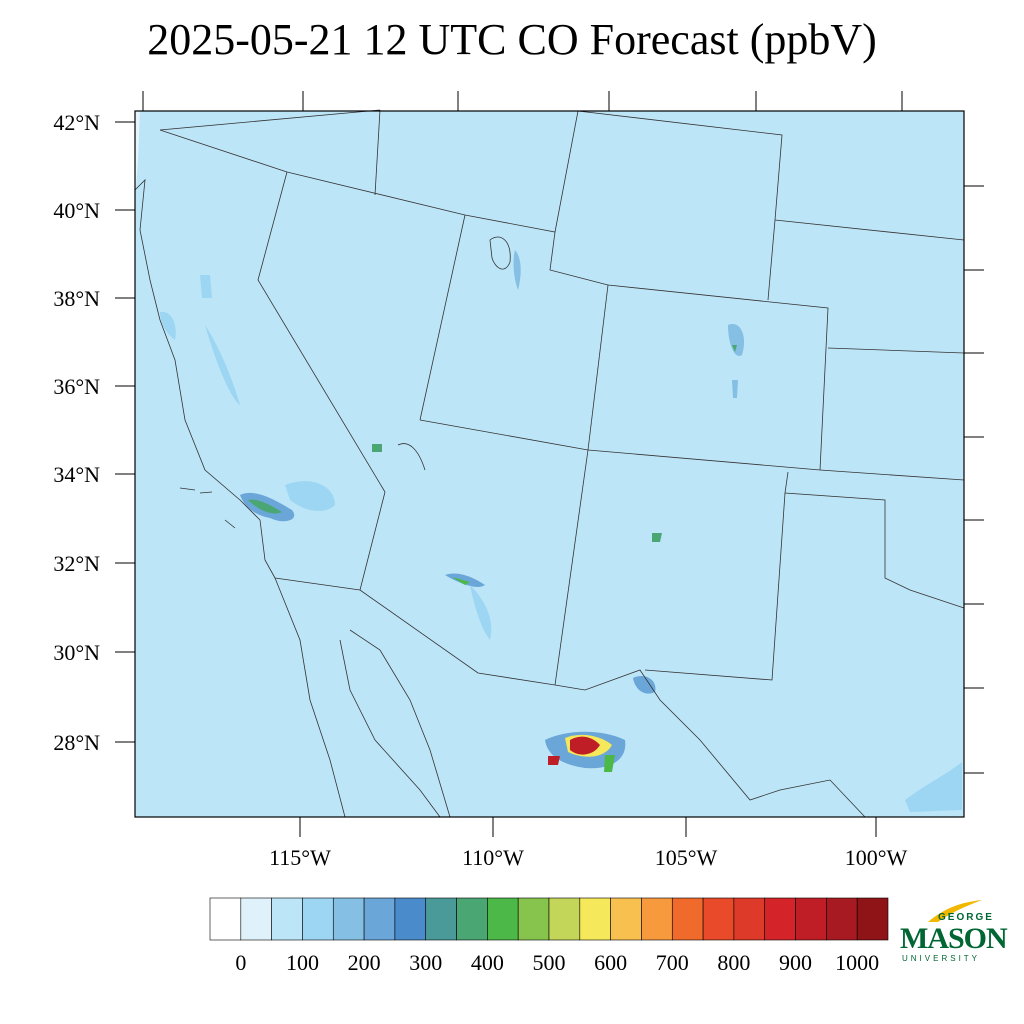 This screenshot has height=1024, width=1024. I want to click on colorbar-label: 800, so click(733, 962).